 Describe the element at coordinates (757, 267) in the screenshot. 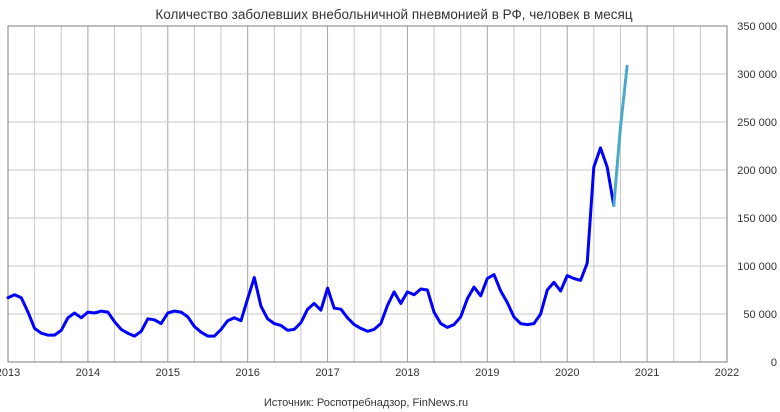

I see `y-tick-label: 100 000` at that location.